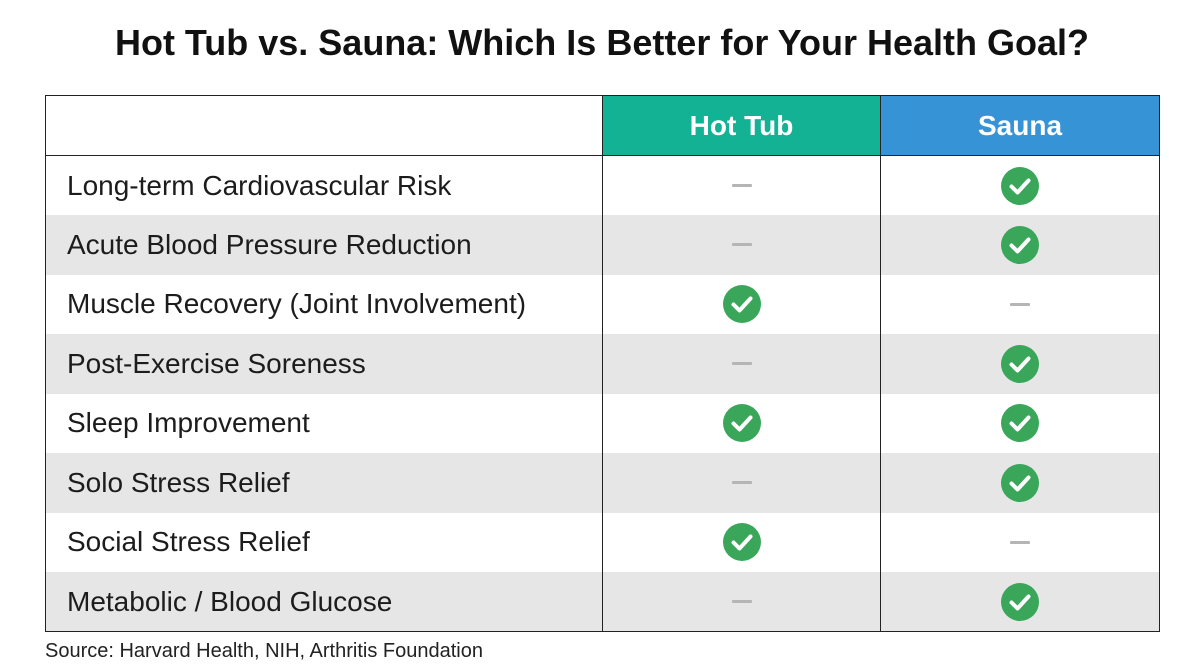 This screenshot has height=672, width=1204. Describe the element at coordinates (324, 542) in the screenshot. I see `row-label: Social Stress Relief` at that location.